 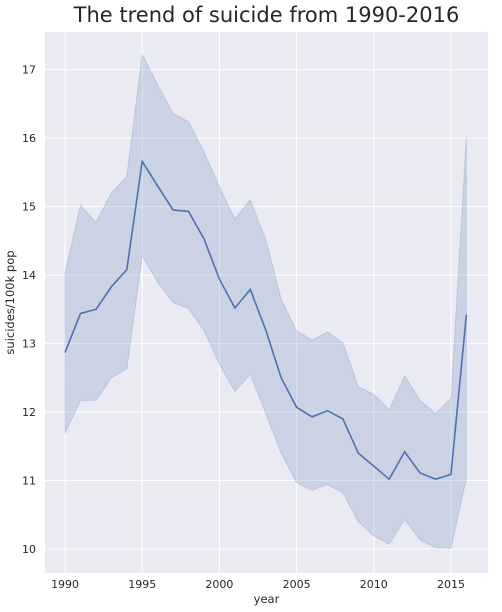 I want to click on y-tick-label: 16, so click(x=29, y=138).